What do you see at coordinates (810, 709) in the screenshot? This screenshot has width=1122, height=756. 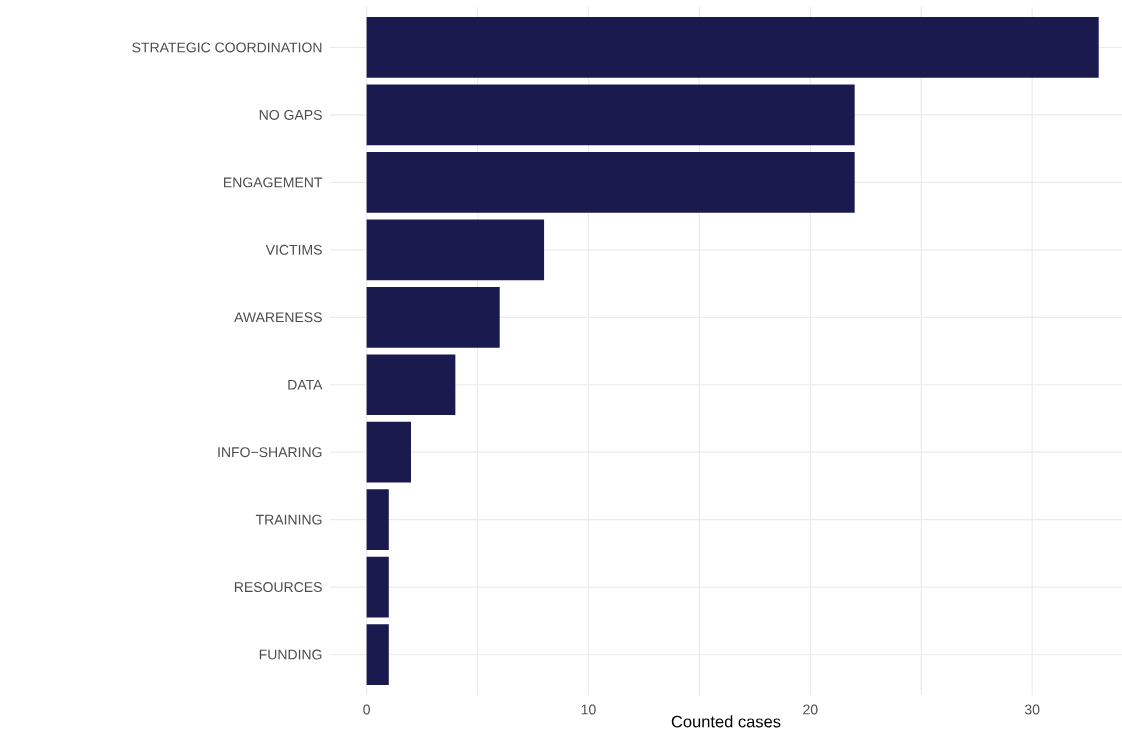 I see `x-tick-label: 20` at bounding box center [810, 709].